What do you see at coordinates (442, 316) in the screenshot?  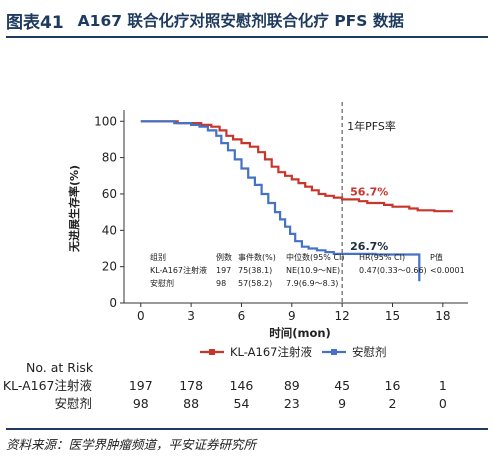 I see `x-tick-label: 18` at bounding box center [442, 316].